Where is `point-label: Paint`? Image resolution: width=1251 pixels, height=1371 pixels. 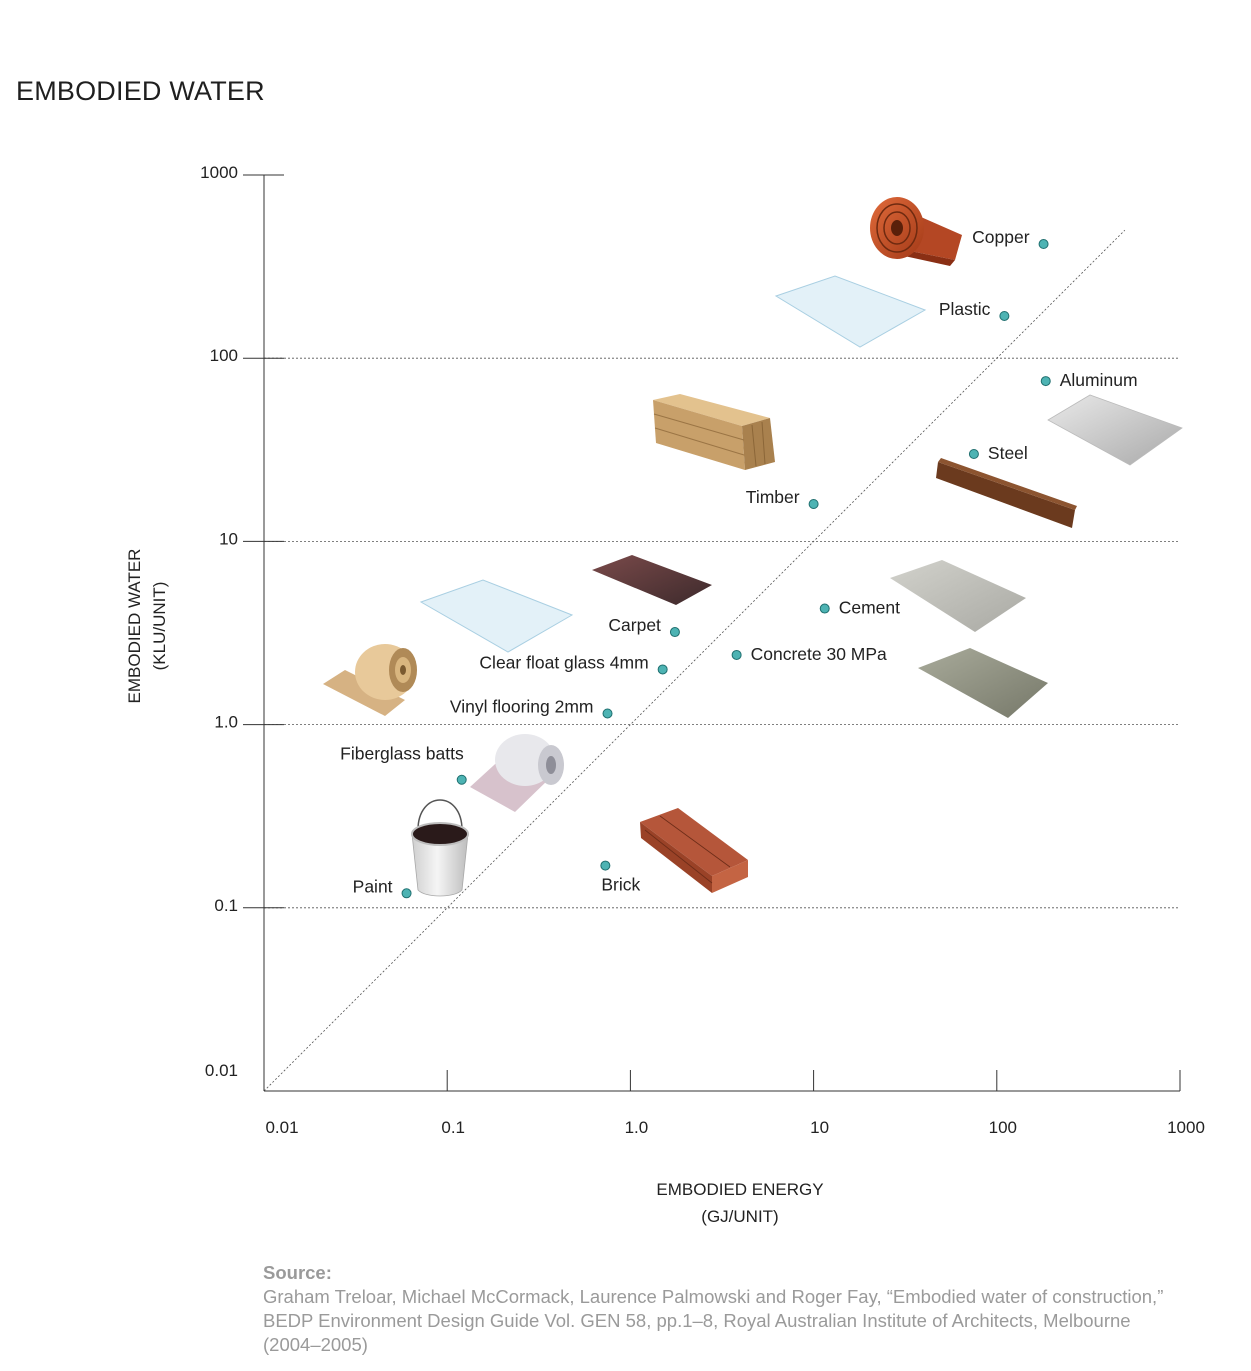 point-label: Paint is located at coordinates (373, 886).